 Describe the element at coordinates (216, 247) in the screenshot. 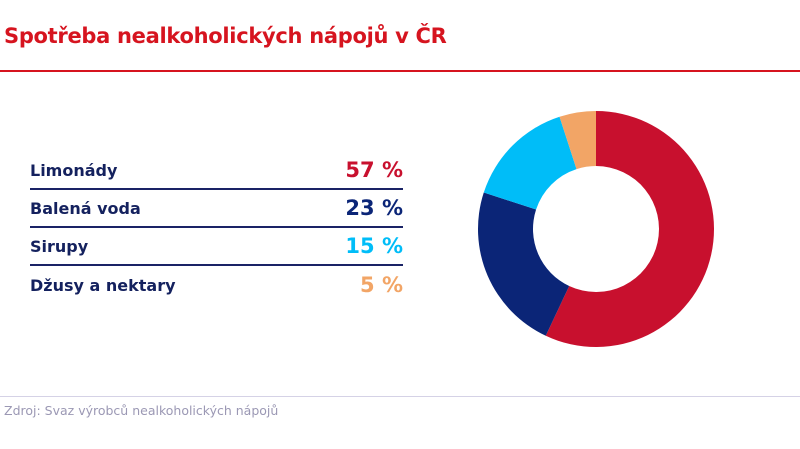

I see `legend-row: Sirupy 15 %` at that location.